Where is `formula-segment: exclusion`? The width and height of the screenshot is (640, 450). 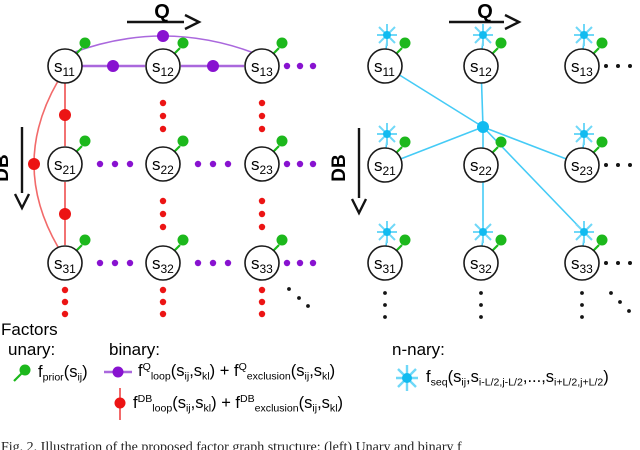
formula-segment: exclusion is located at coordinates (268, 376).